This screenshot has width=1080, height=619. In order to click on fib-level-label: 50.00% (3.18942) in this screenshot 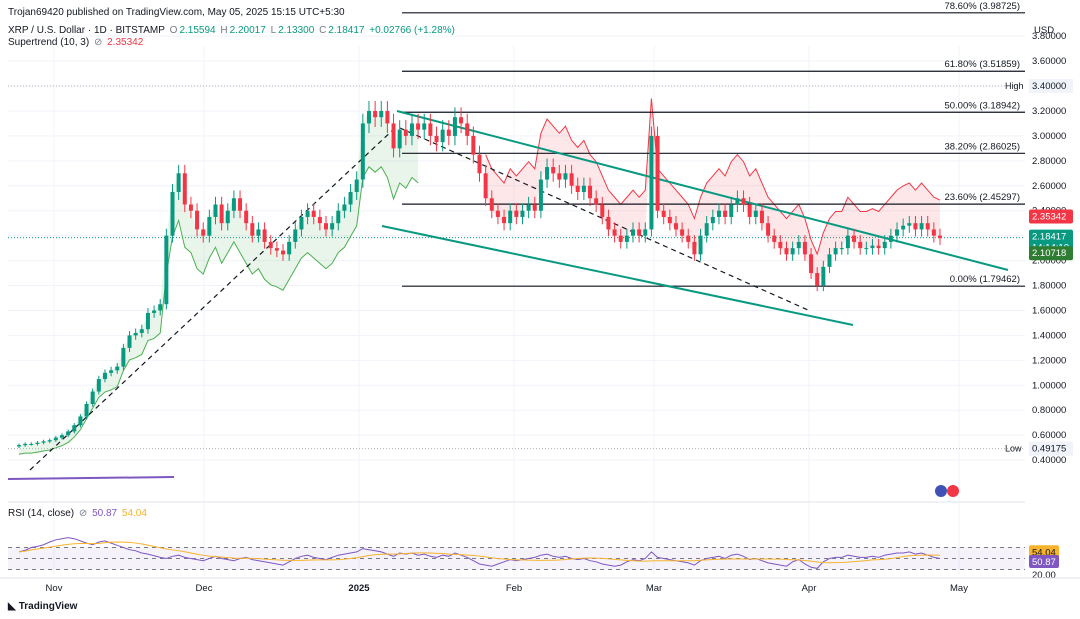, I will do `click(982, 105)`.